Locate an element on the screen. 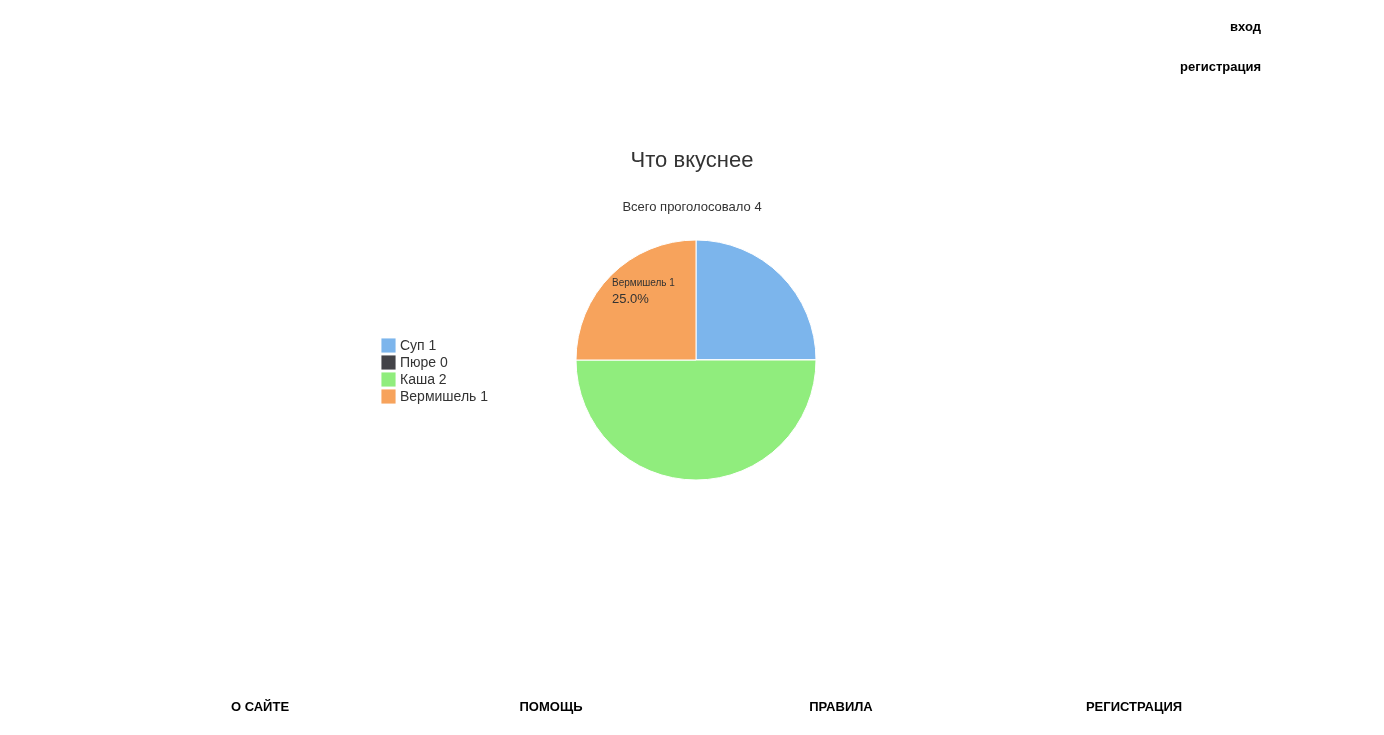 The height and width of the screenshot is (735, 1384). text: ПРАВИЛА is located at coordinates (841, 706).